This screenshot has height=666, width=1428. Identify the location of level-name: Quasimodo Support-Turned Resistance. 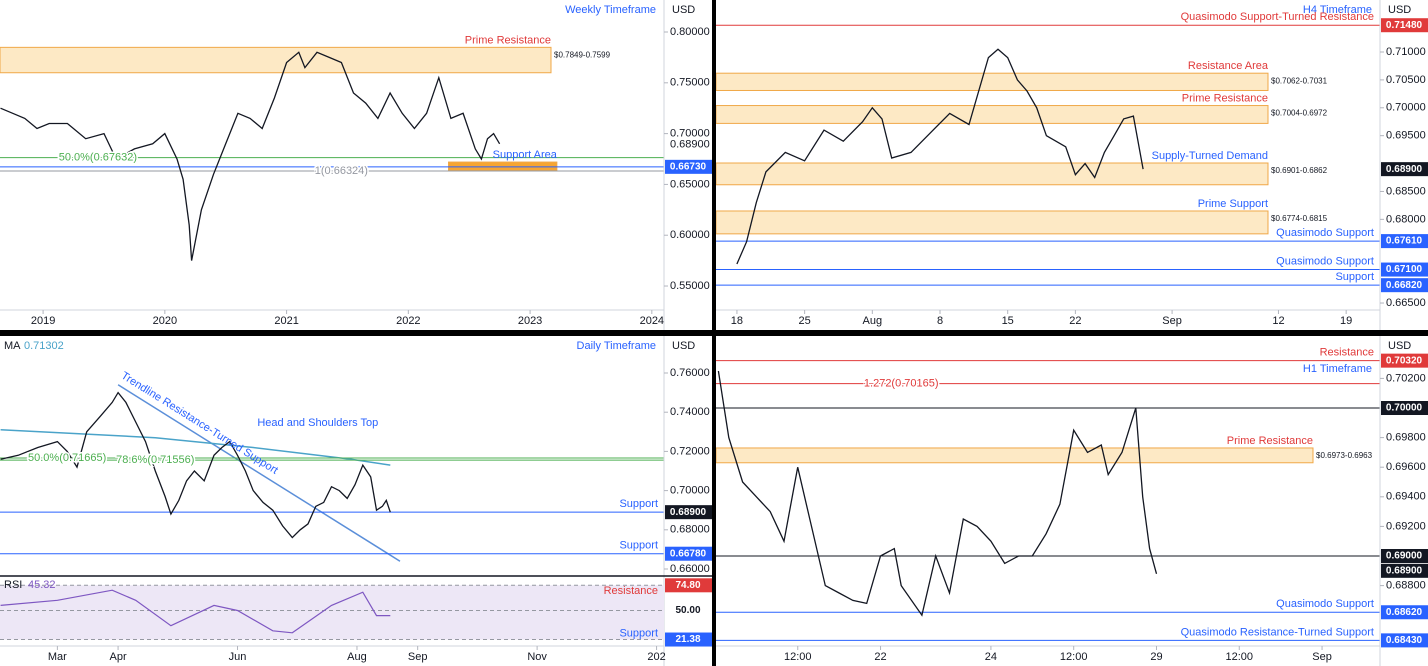
(1277, 17).